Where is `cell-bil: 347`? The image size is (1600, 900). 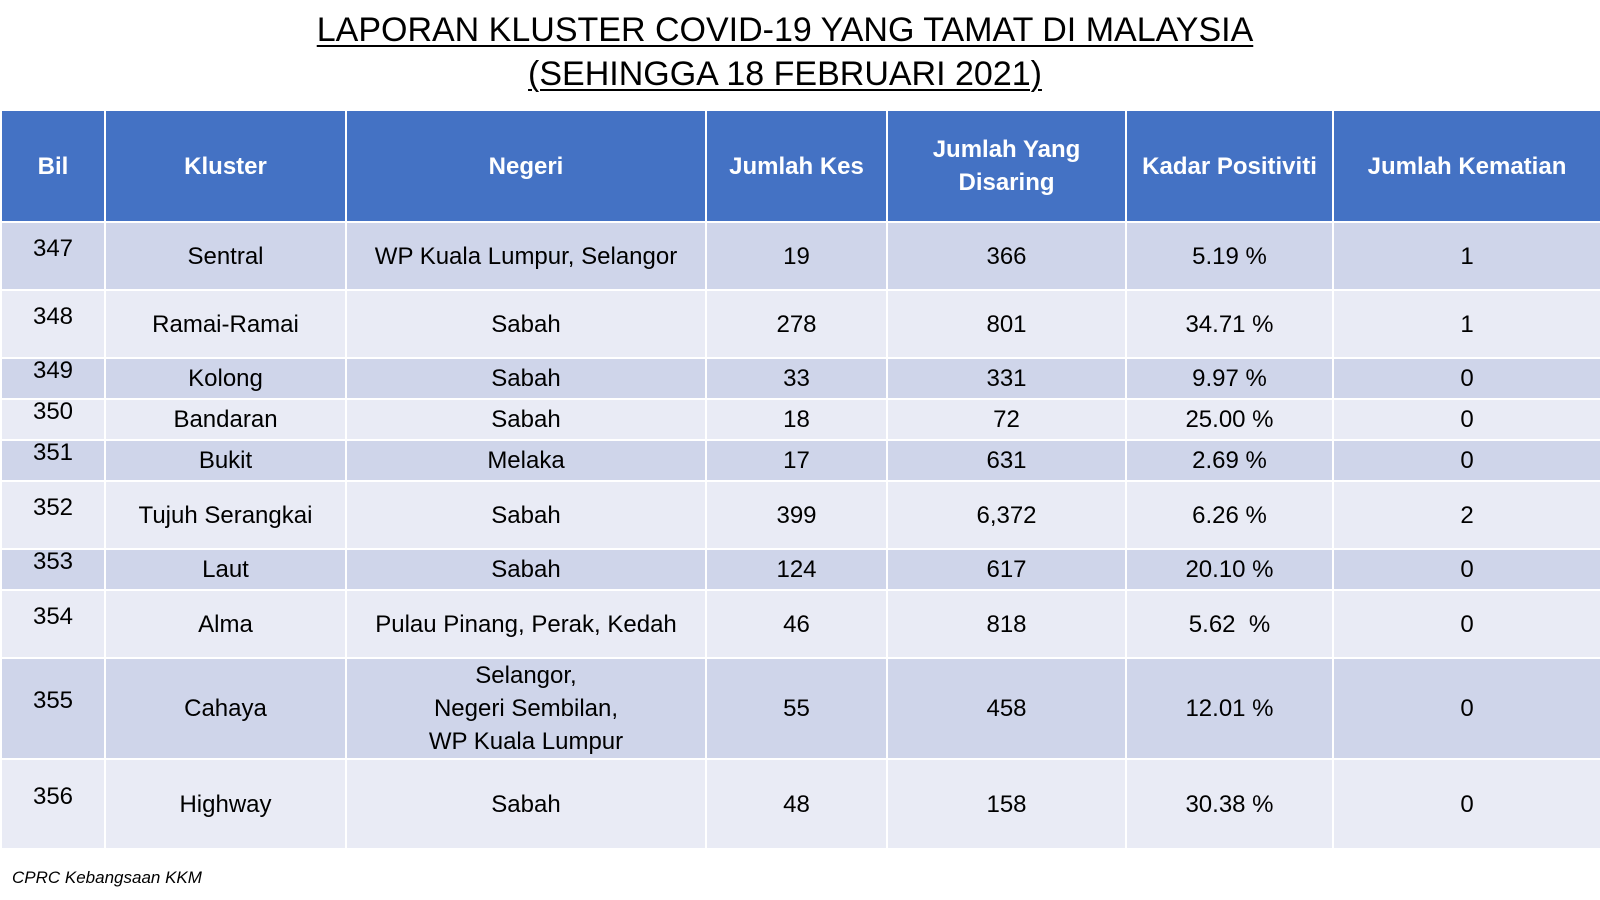
cell-bil: 347 is located at coordinates (53, 256).